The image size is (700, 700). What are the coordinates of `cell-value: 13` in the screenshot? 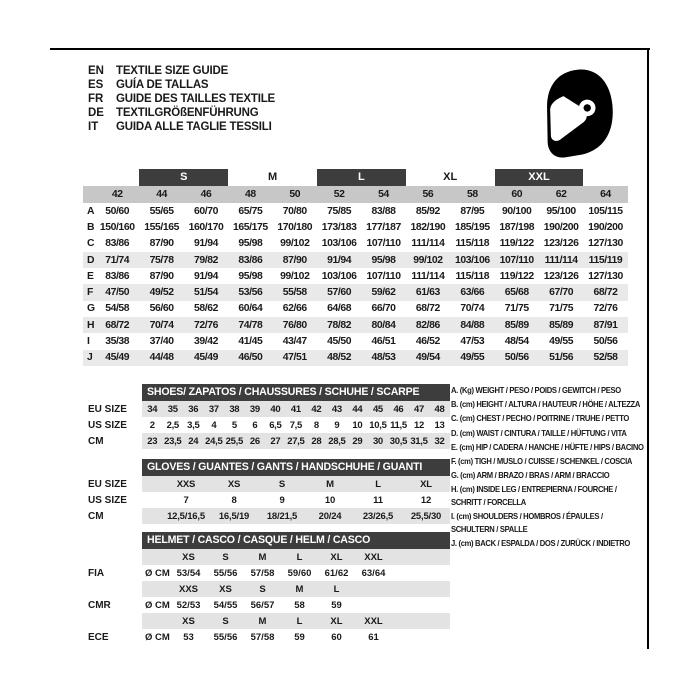 It's located at (439, 425).